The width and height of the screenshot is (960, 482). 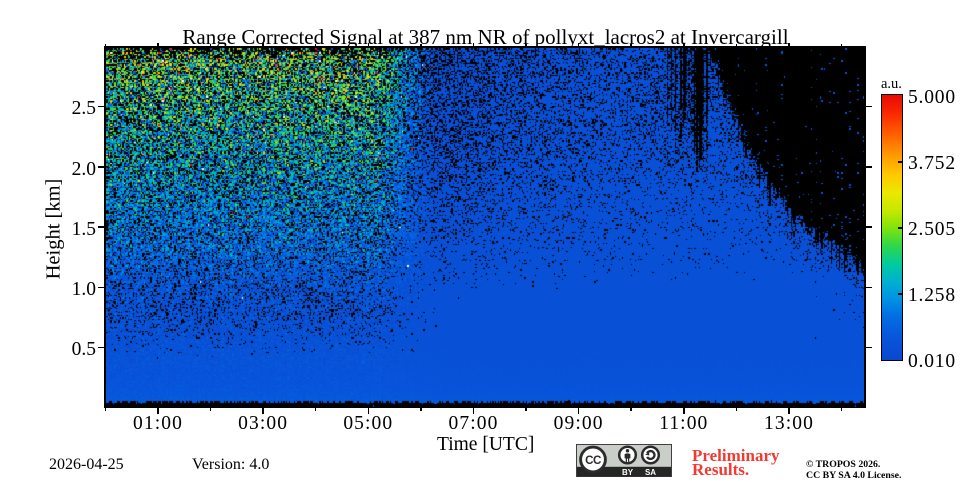 I want to click on svg-text: CC, so click(x=593, y=460).